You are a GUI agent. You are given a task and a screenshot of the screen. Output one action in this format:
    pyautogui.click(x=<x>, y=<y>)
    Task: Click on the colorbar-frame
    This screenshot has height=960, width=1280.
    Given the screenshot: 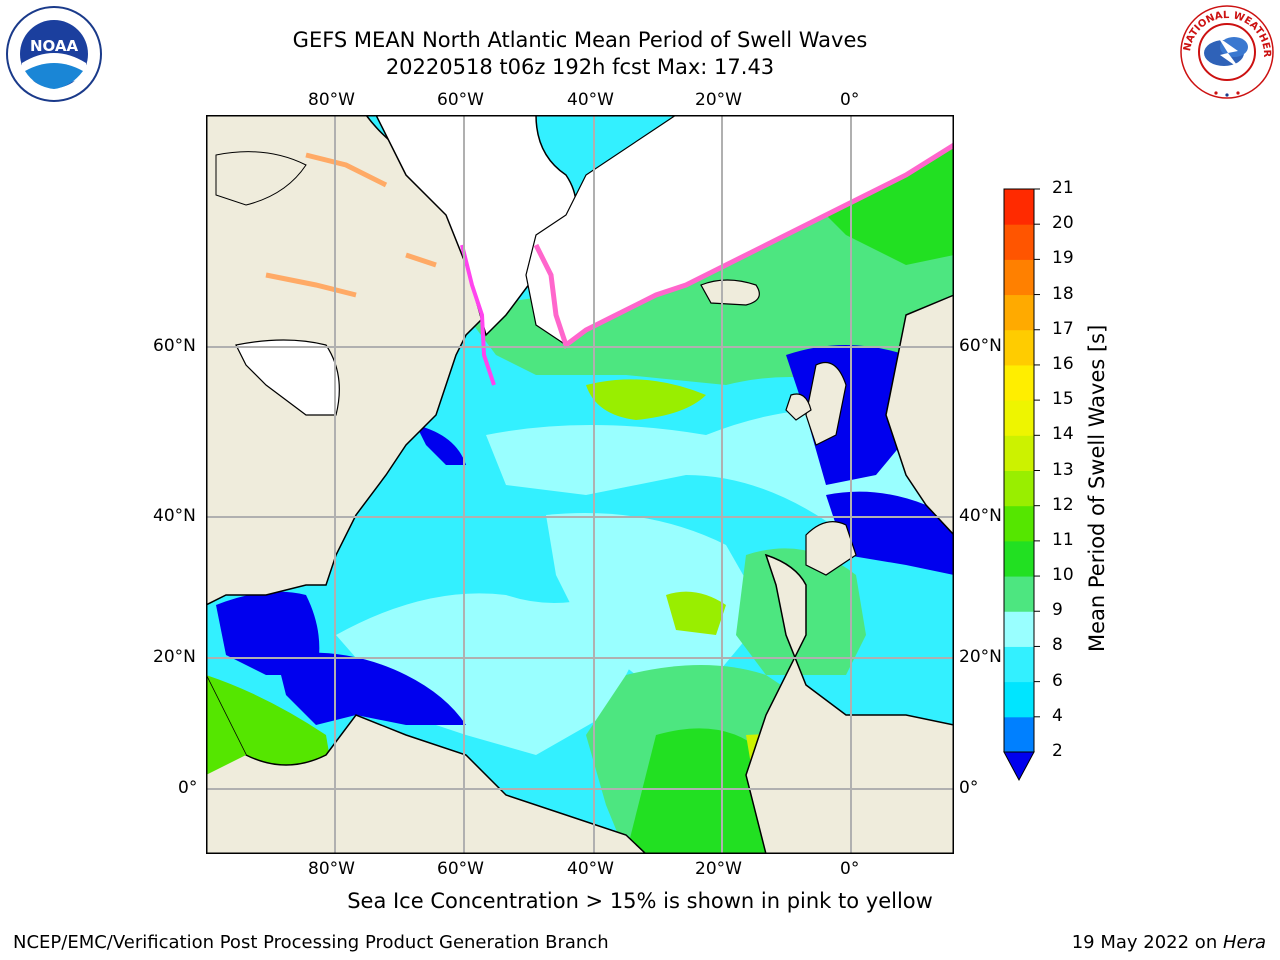 What is the action you would take?
    pyautogui.click(x=1019, y=470)
    